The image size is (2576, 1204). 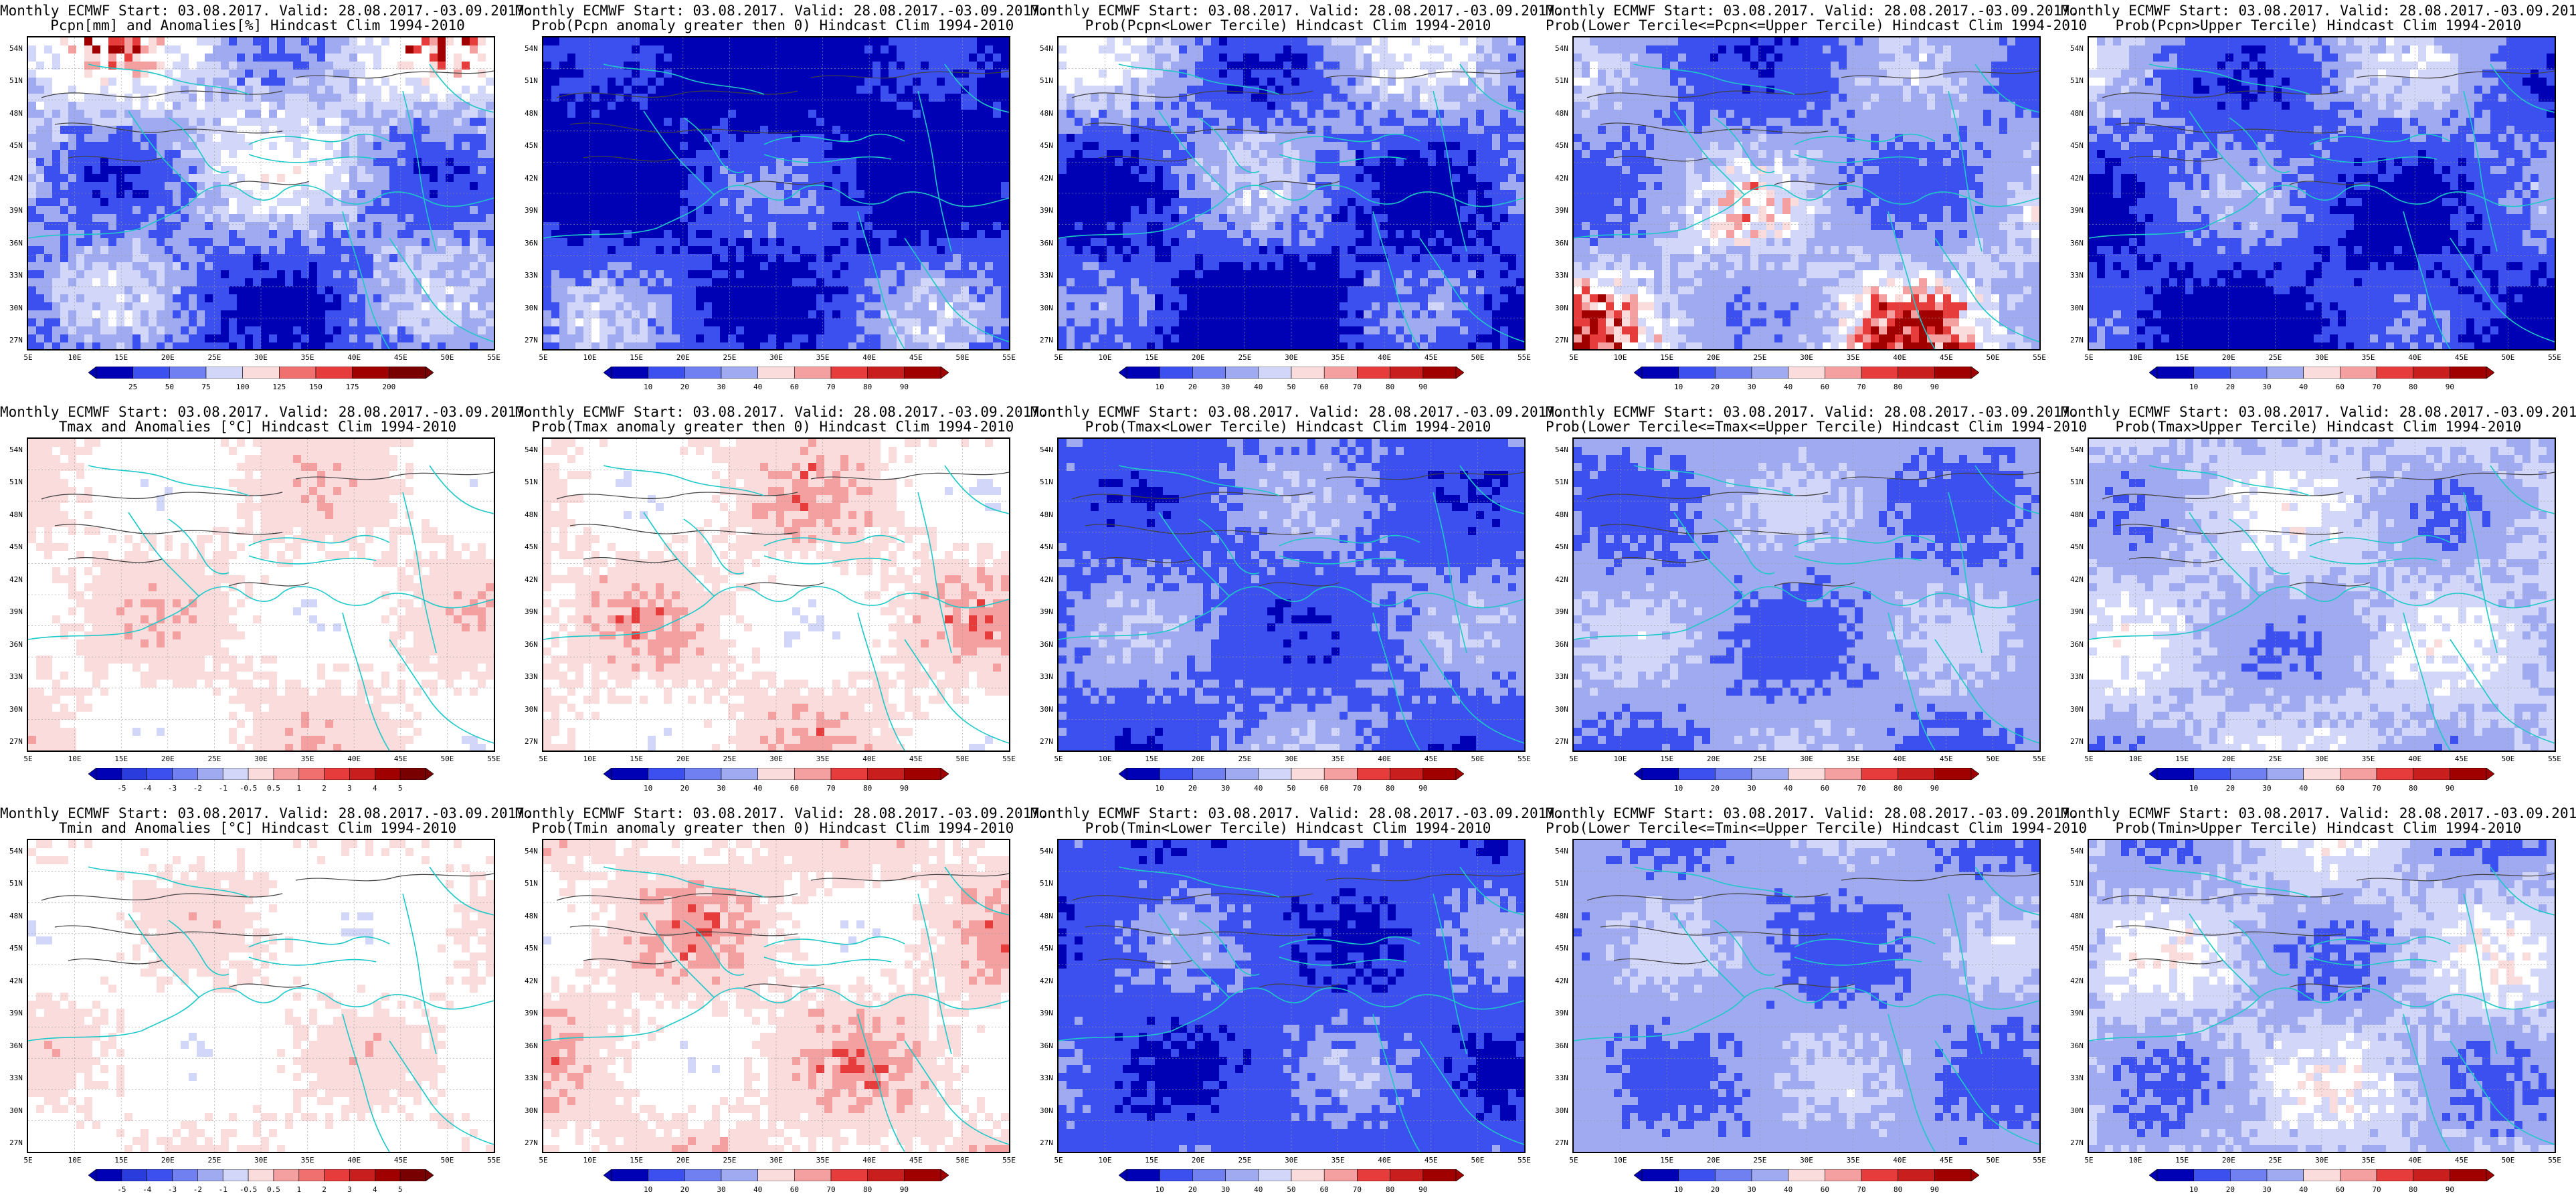 What do you see at coordinates (324, 788) in the screenshot?
I see `colorbar-label: 2` at bounding box center [324, 788].